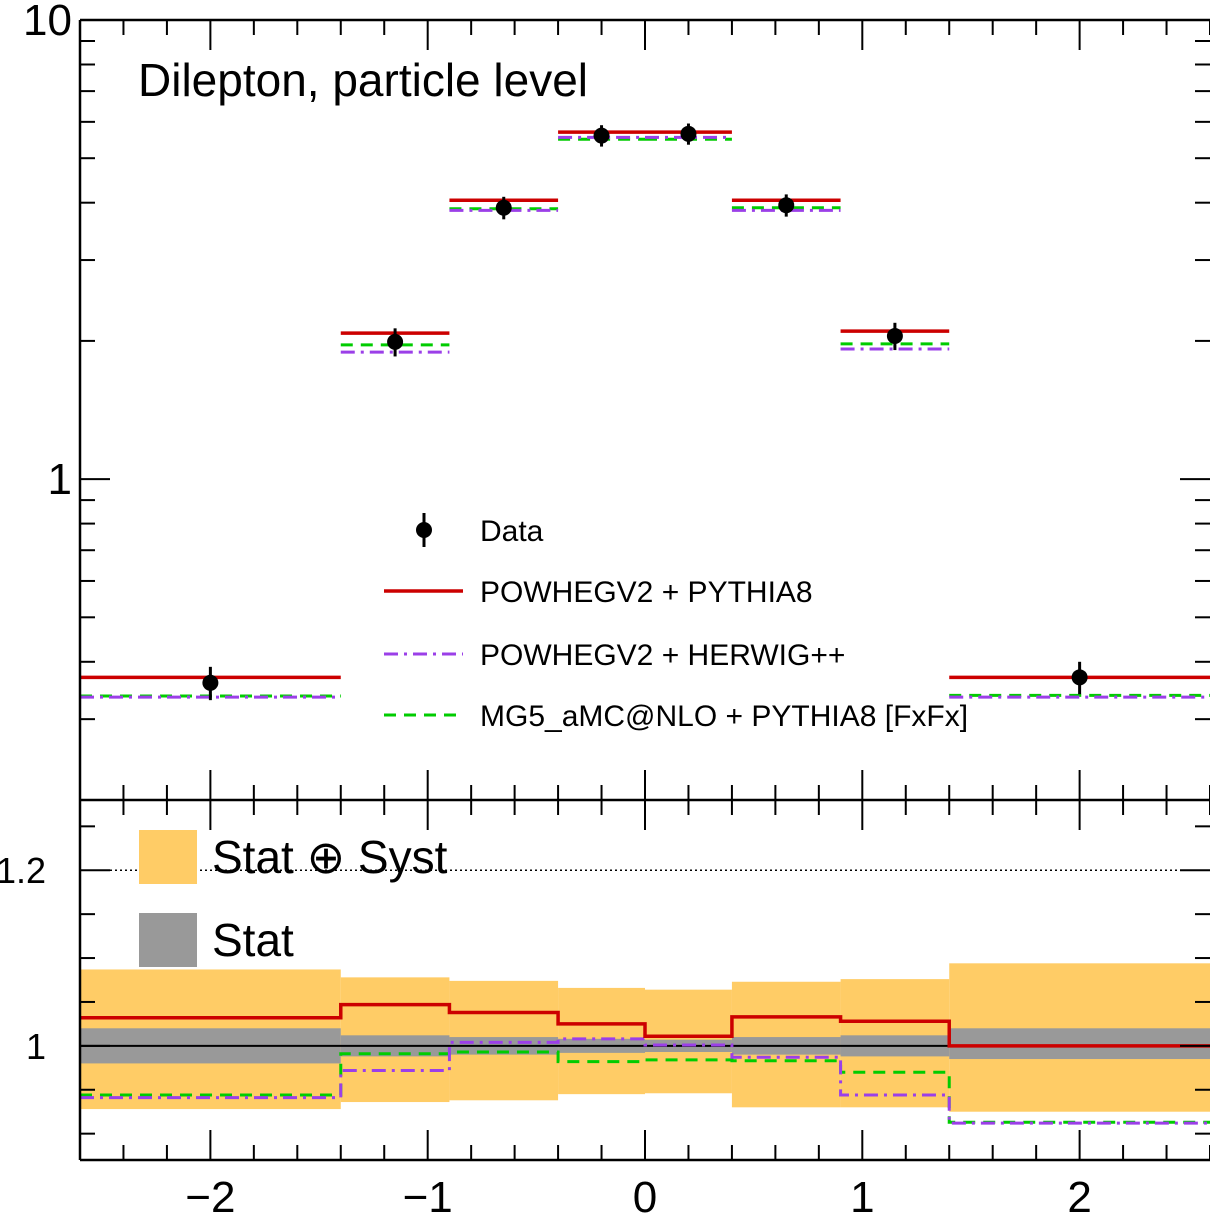  I want to click on legend-label-mg5: MG5_aMC@NLO + PYTHIA8 [FxFx], so click(724, 716).